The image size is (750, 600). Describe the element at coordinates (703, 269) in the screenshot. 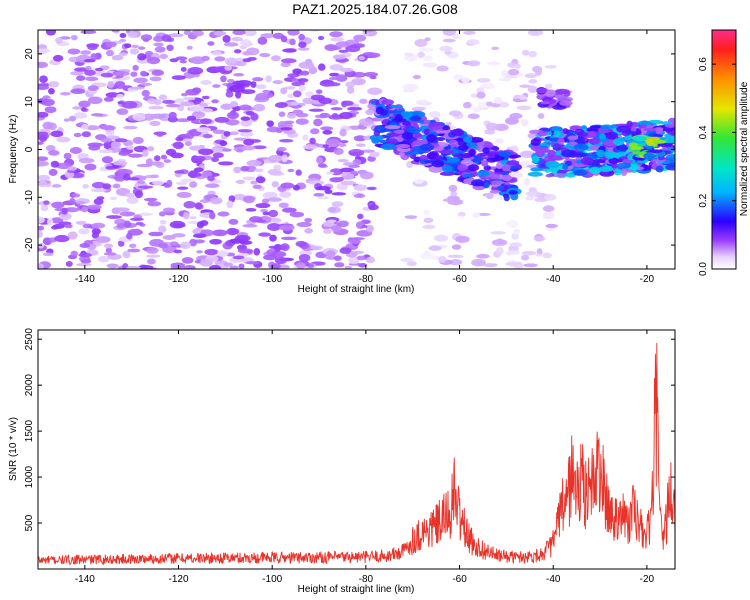

I see `colorbar-tick-label: 0.0` at that location.